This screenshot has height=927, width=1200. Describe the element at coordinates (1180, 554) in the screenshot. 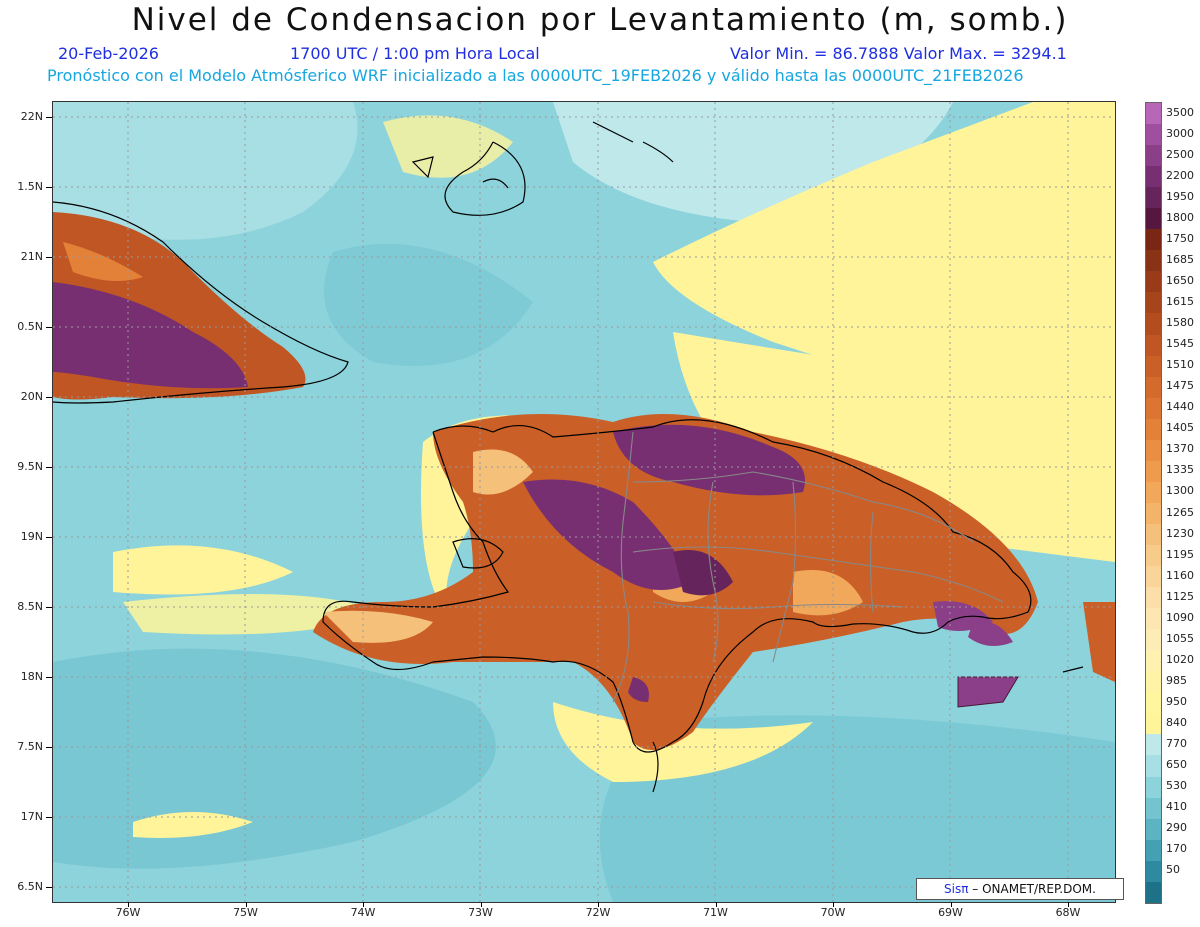

I see `colorbar-label: 1195` at that location.